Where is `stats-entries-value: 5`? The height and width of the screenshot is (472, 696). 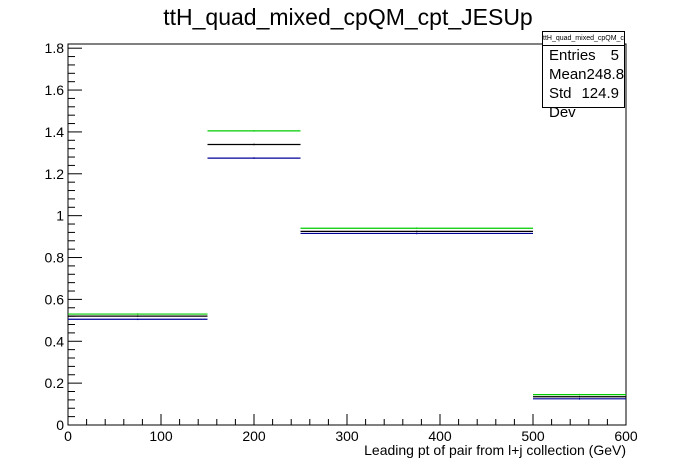 stats-entries-value: 5 is located at coordinates (614, 55).